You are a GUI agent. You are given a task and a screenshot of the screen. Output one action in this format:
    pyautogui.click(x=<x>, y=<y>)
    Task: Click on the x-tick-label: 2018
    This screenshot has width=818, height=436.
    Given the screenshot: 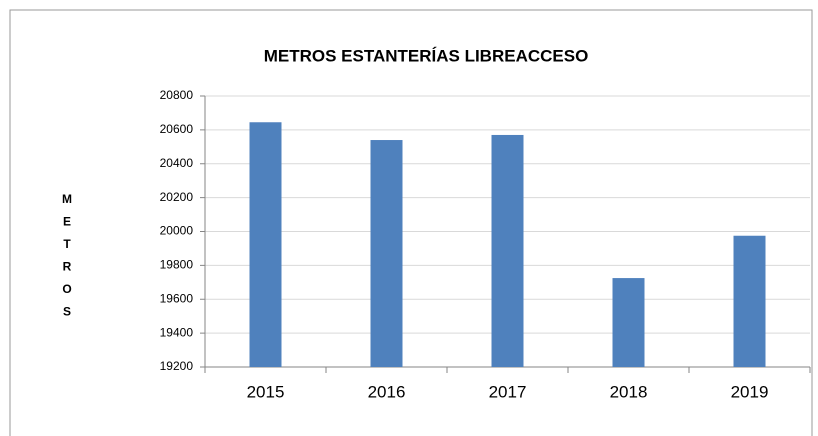 What is the action you would take?
    pyautogui.click(x=629, y=391)
    